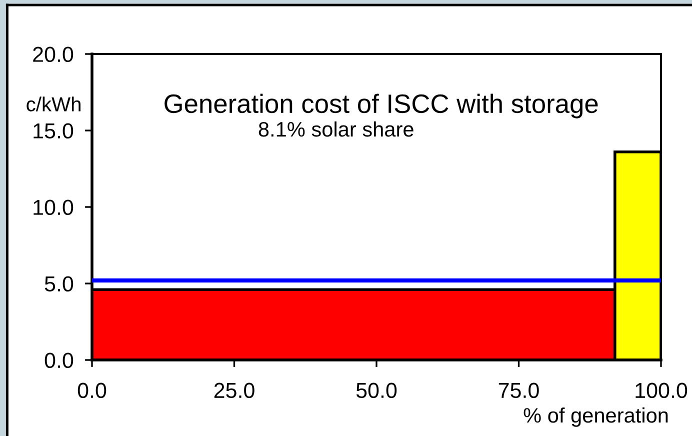 The height and width of the screenshot is (436, 692). Describe the element at coordinates (662, 390) in the screenshot. I see `x-tick-label: 100.0` at that location.